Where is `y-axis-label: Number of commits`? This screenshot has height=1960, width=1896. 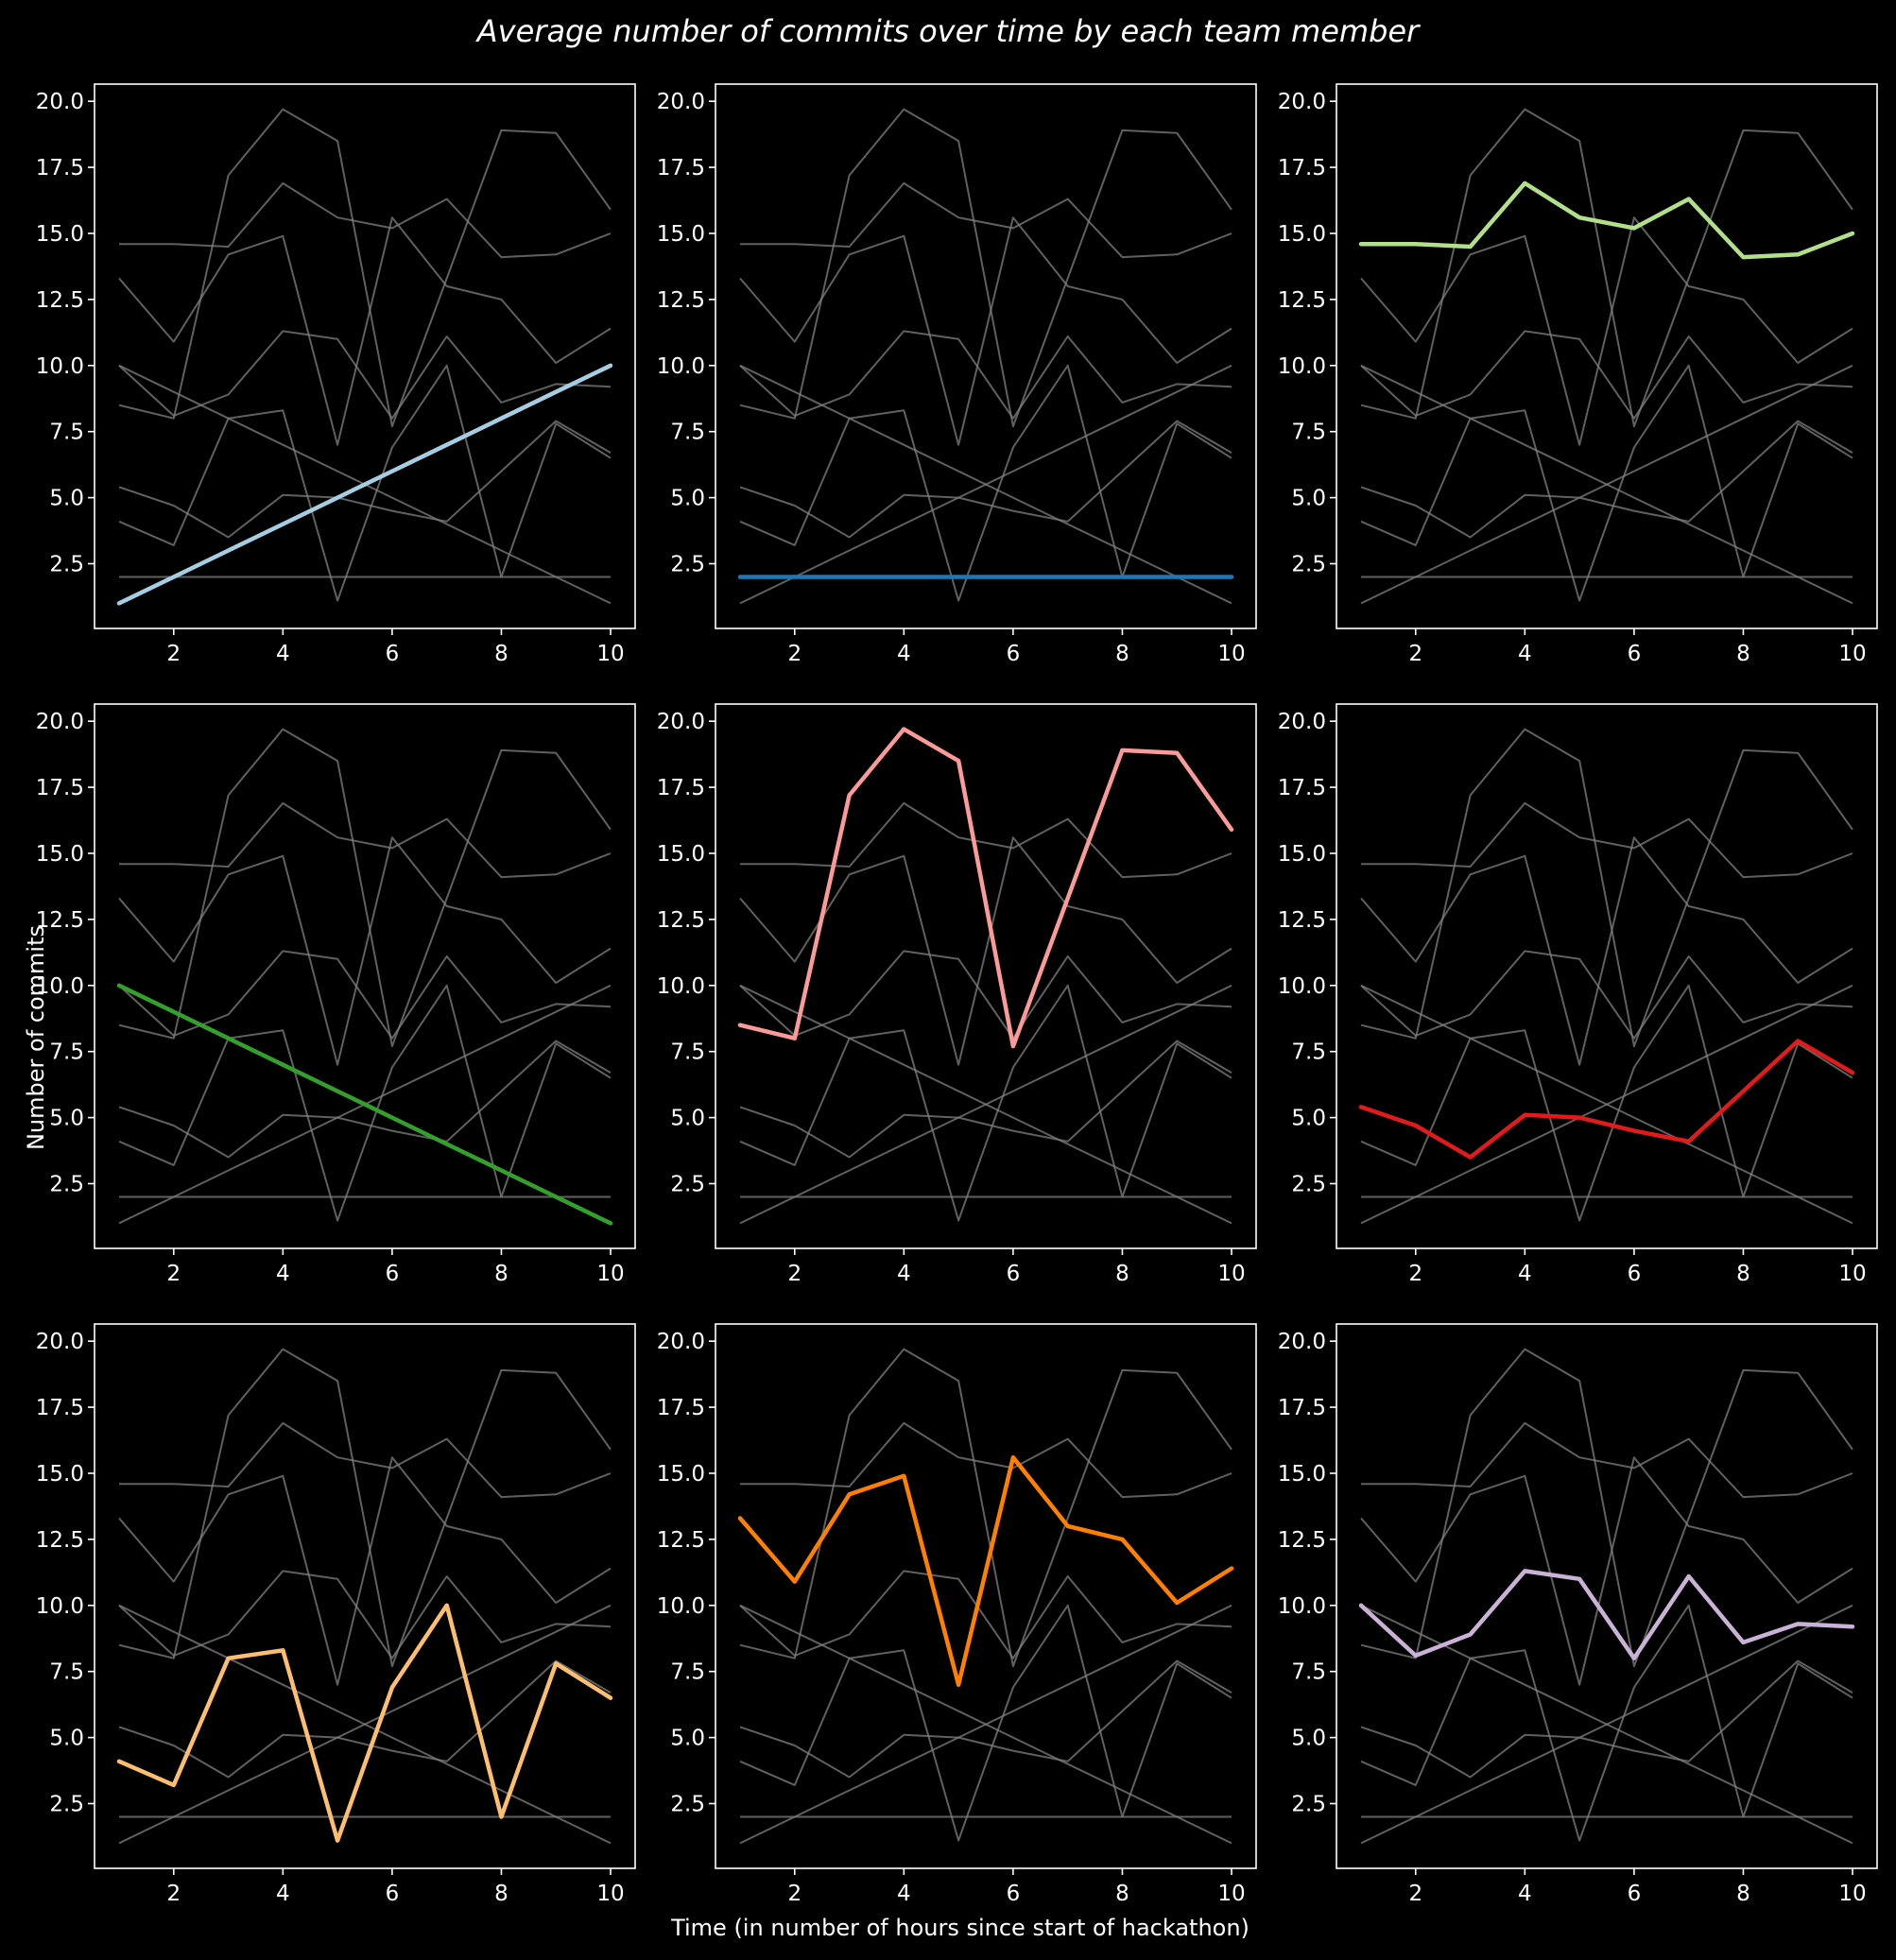 y-axis-label: Number of commits is located at coordinates (36, 1037).